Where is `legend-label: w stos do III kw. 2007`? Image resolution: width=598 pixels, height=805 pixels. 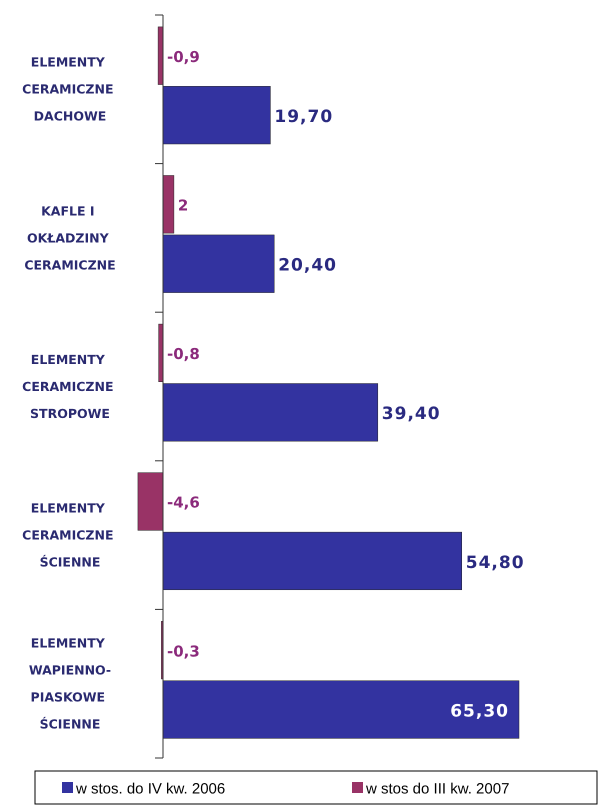
legend-label: w stos do III kw. 2007 is located at coordinates (437, 789).